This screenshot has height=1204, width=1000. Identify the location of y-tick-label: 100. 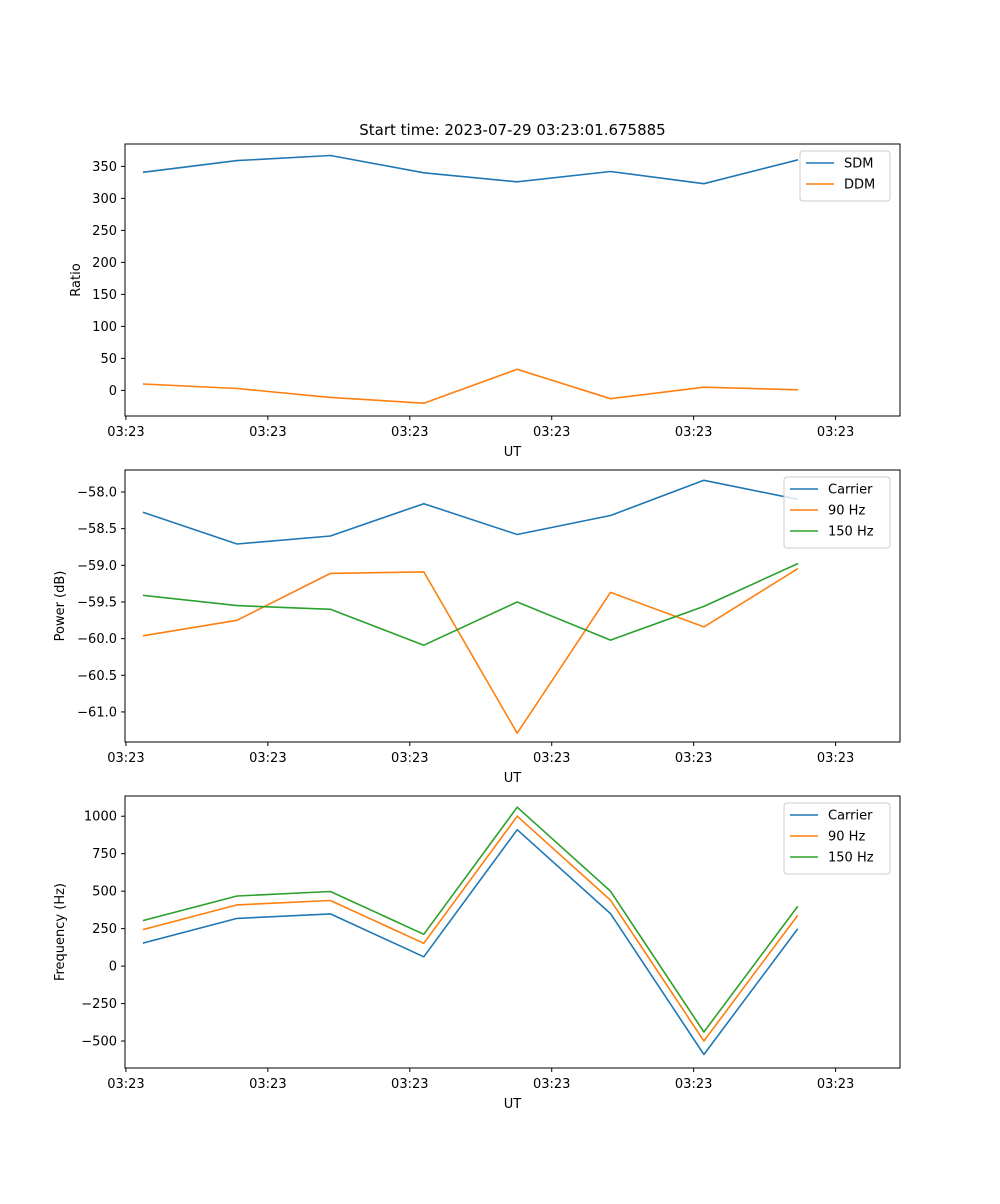
(104, 327).